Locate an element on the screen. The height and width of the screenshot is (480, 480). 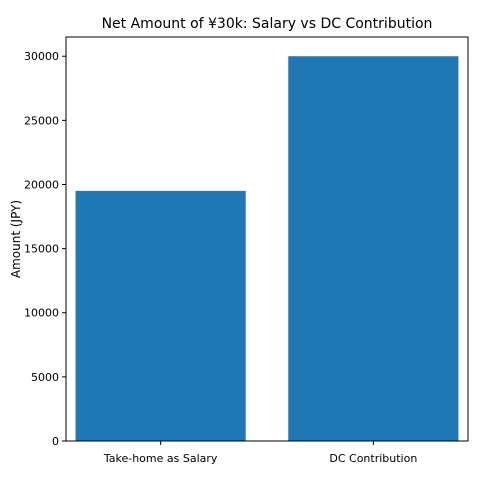
x-axis-ticks: Take-home as Salary DC Contribution is located at coordinates (260, 453).